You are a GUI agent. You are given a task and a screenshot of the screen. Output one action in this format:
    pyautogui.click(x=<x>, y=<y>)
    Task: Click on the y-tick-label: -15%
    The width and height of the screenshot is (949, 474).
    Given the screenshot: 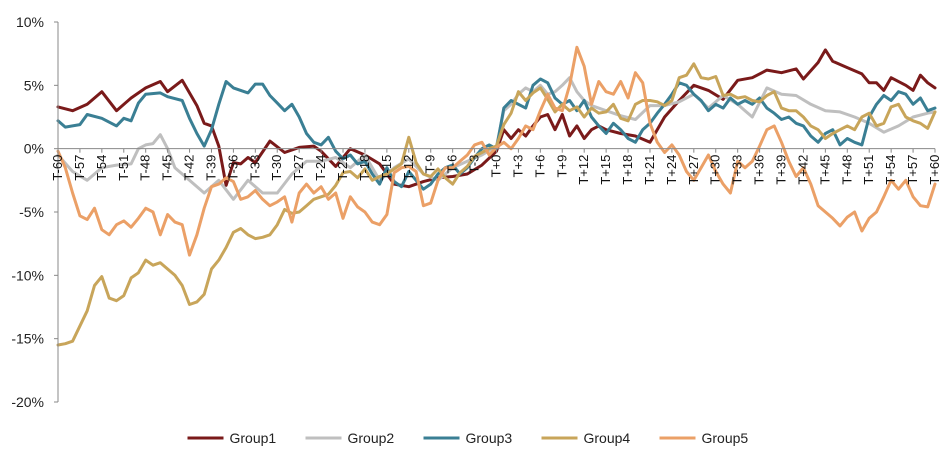 What is the action you would take?
    pyautogui.click(x=27, y=339)
    